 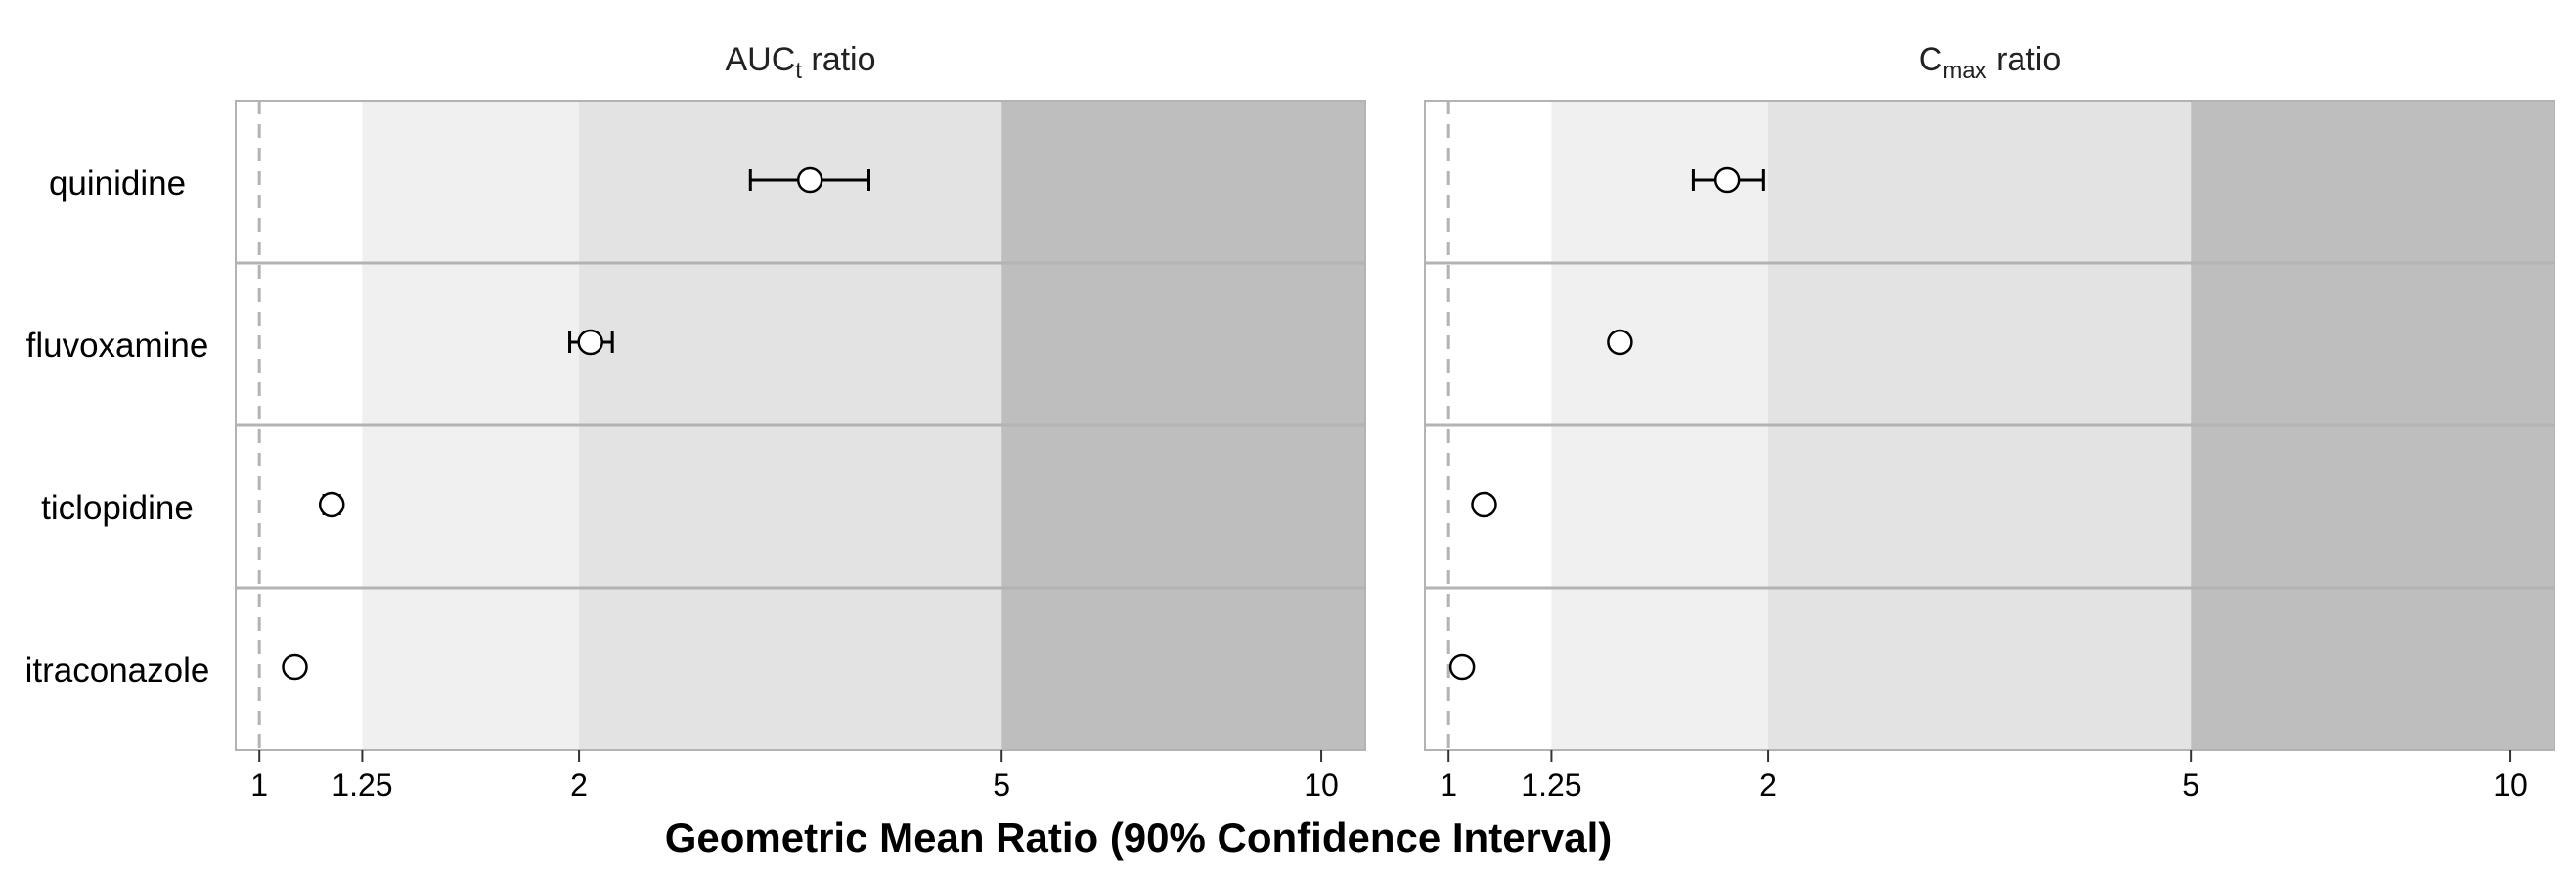 What do you see at coordinates (800, 62) in the screenshot?
I see `panel-title: AUCt ratio` at bounding box center [800, 62].